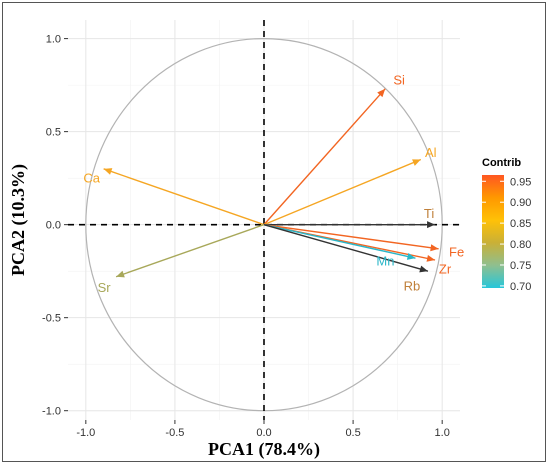 This screenshot has height=466, width=550. What do you see at coordinates (520, 224) in the screenshot?
I see `legend-tick-label: 0.85` at bounding box center [520, 224].